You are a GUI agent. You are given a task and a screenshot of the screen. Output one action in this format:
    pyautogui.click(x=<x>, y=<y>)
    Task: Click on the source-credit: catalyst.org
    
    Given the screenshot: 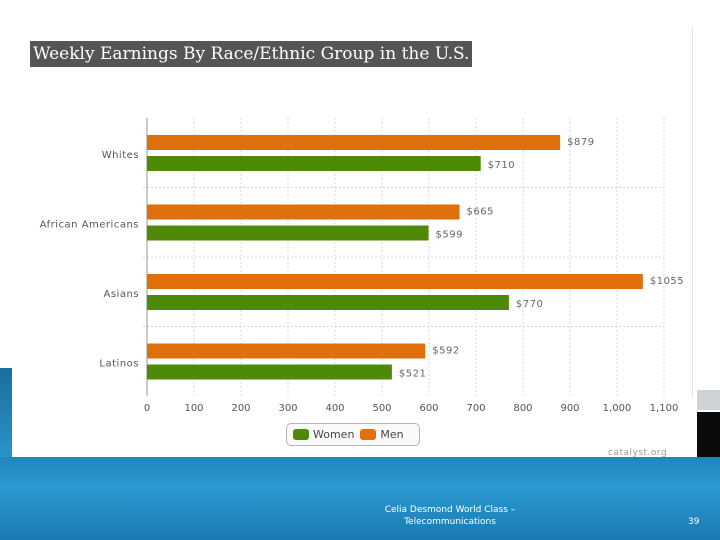 What is the action you would take?
    pyautogui.click(x=638, y=453)
    